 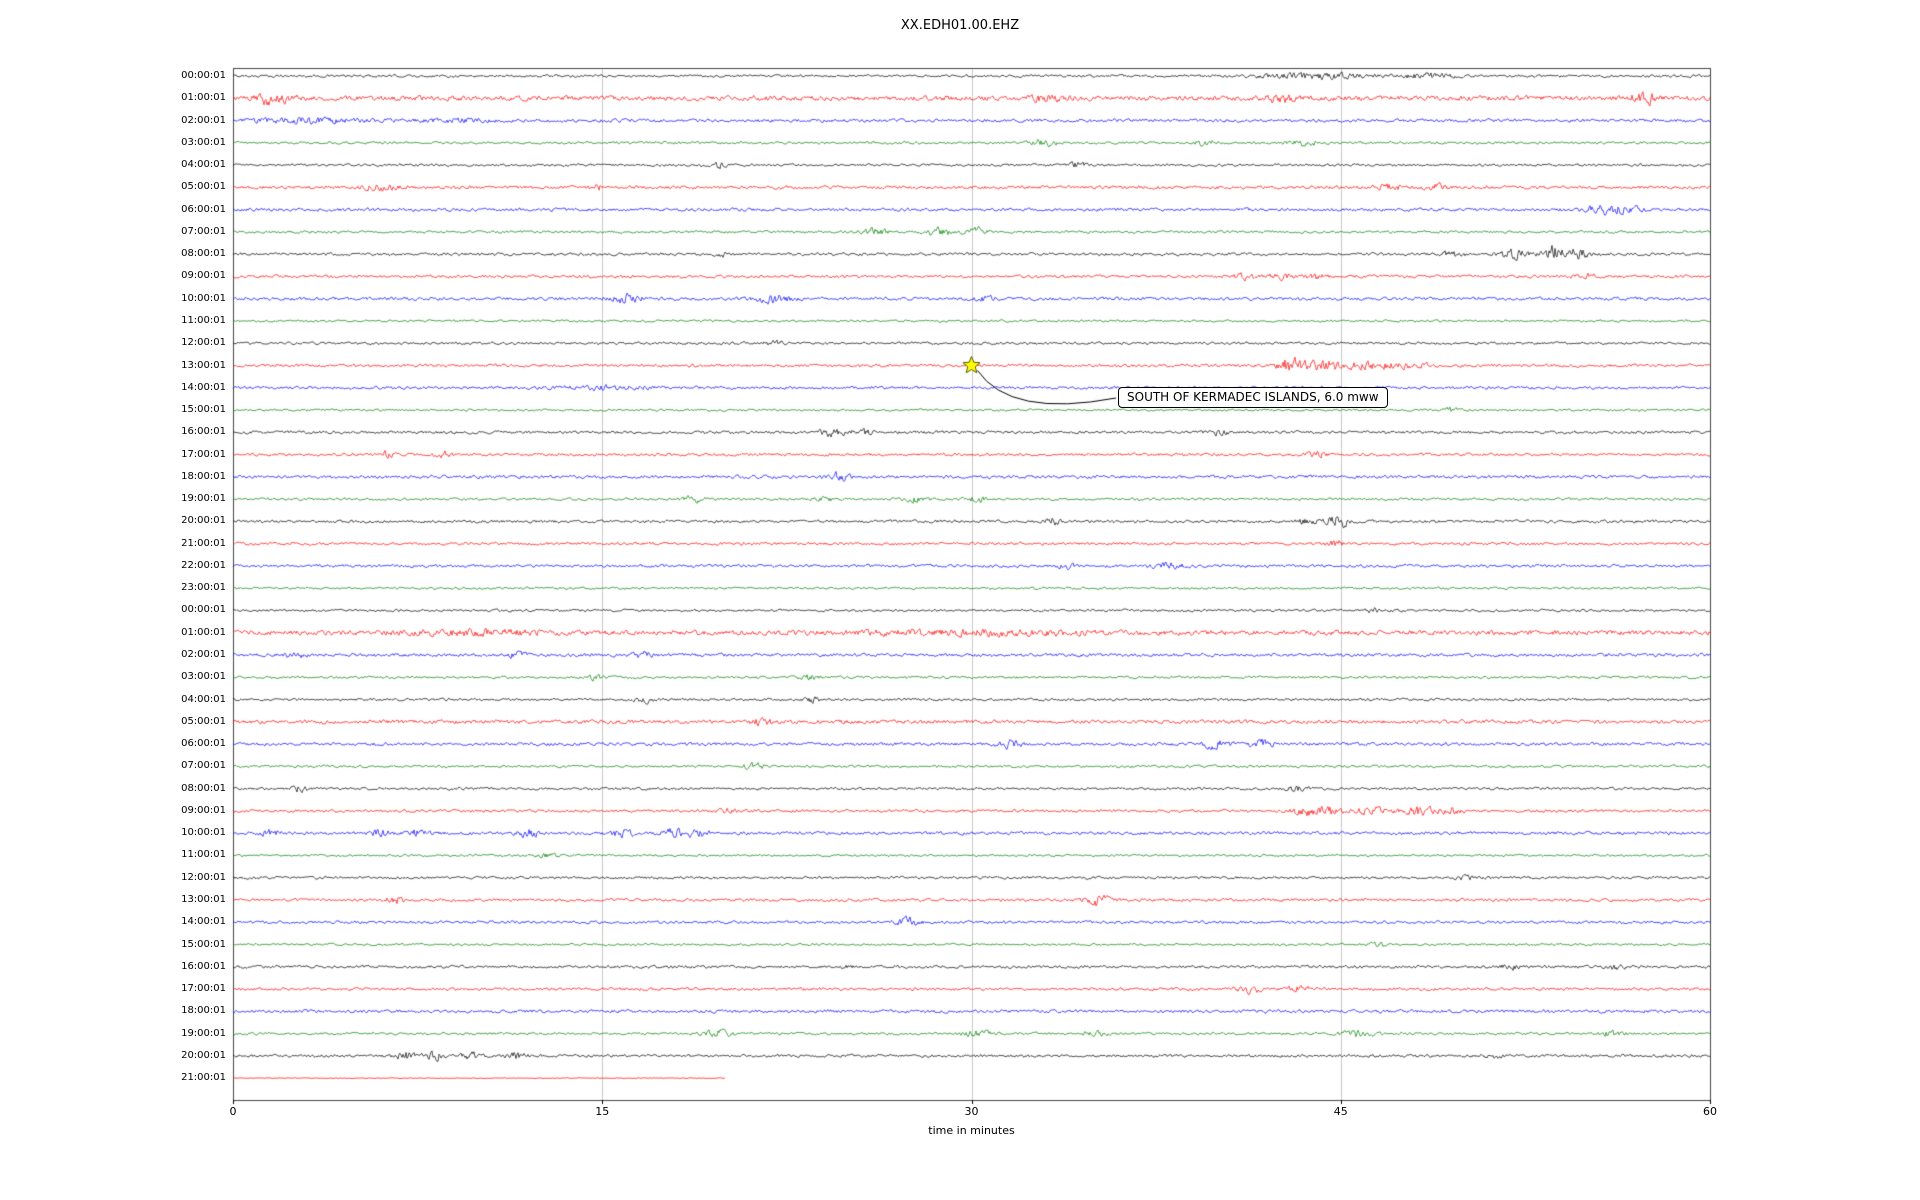 I want to click on x-tick-label: 60, so click(x=1710, y=1111).